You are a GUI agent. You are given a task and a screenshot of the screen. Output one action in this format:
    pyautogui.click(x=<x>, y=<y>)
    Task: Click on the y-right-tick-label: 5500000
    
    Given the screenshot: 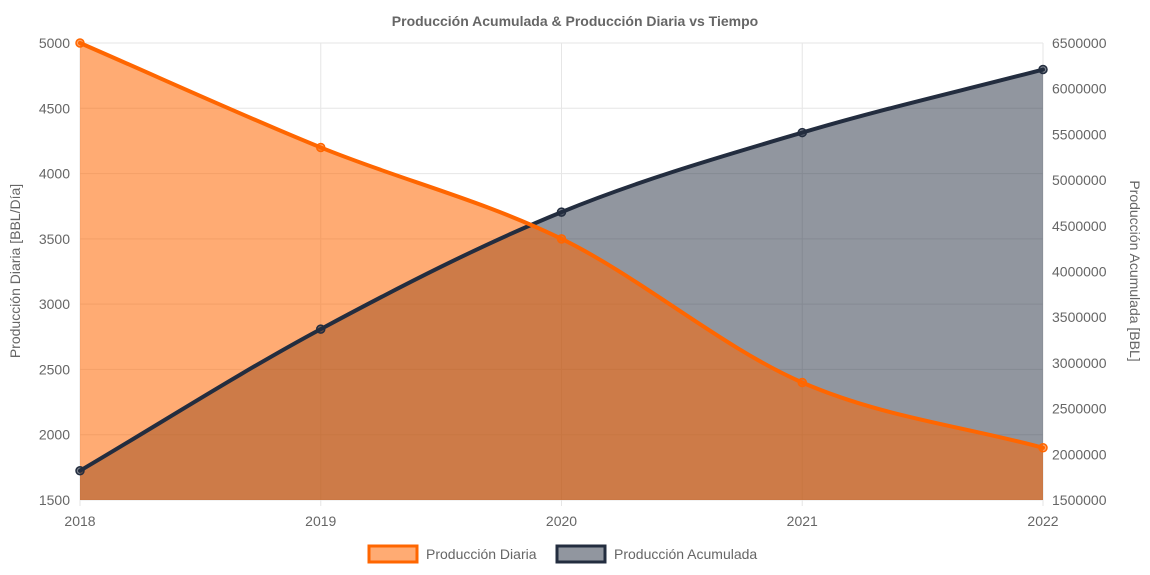 What is the action you would take?
    pyautogui.click(x=1079, y=134)
    